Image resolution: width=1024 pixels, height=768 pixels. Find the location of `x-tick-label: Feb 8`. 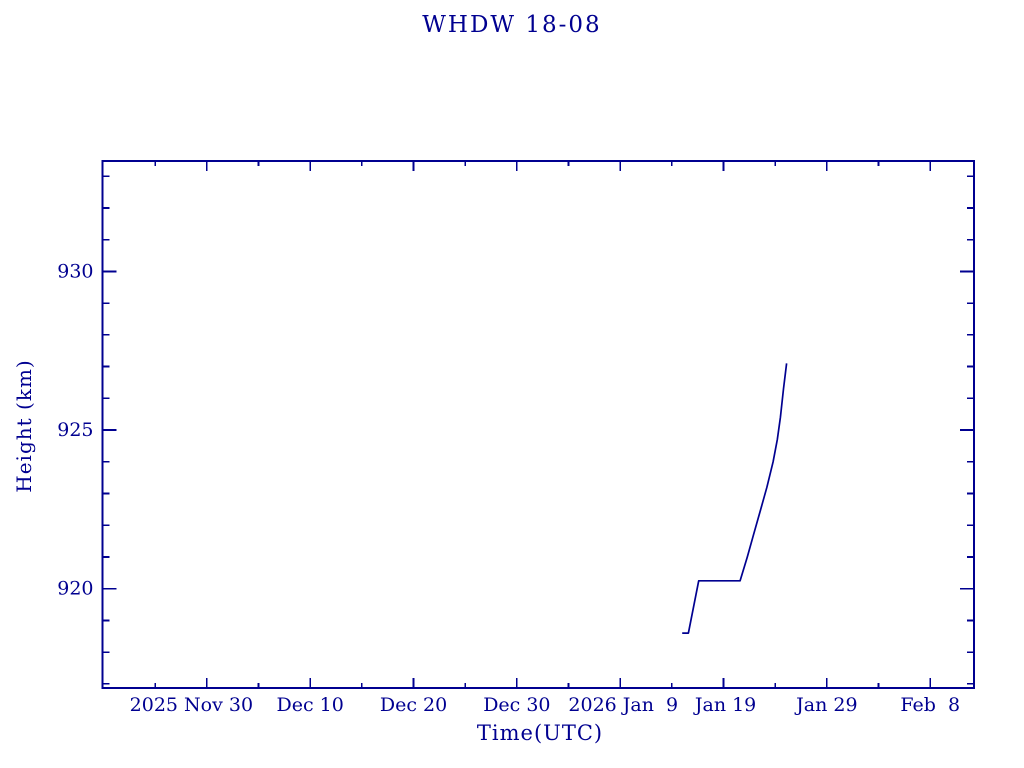

x-tick-label: Feb 8 is located at coordinates (930, 705).